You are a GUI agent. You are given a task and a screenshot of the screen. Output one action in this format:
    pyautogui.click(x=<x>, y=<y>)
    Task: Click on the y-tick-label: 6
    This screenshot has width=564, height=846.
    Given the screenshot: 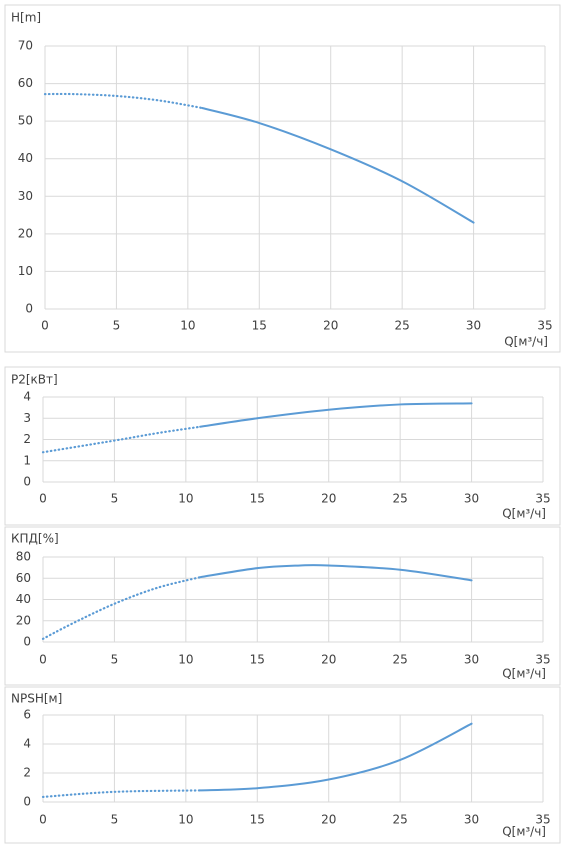 What is the action you would take?
    pyautogui.click(x=27, y=715)
    